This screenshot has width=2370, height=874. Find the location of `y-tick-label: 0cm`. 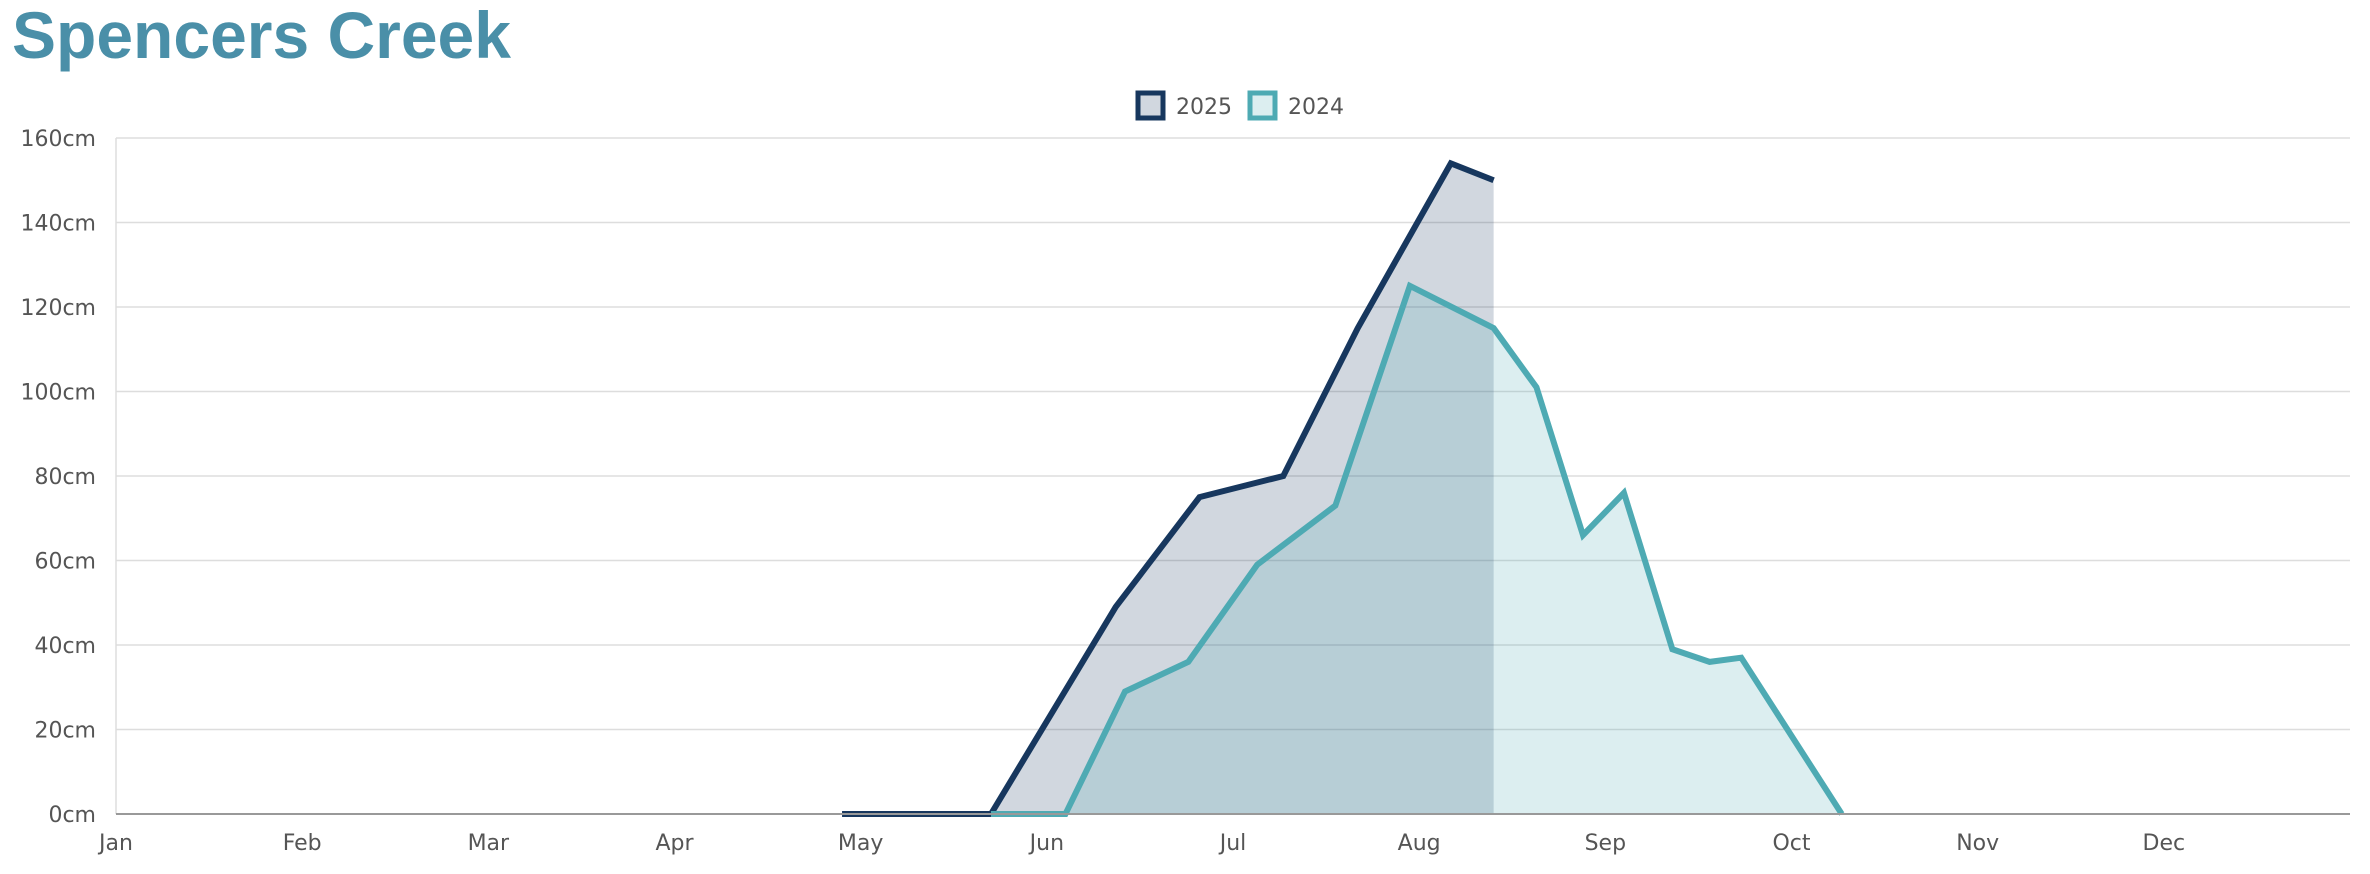

y-tick-label: 0cm is located at coordinates (72, 815).